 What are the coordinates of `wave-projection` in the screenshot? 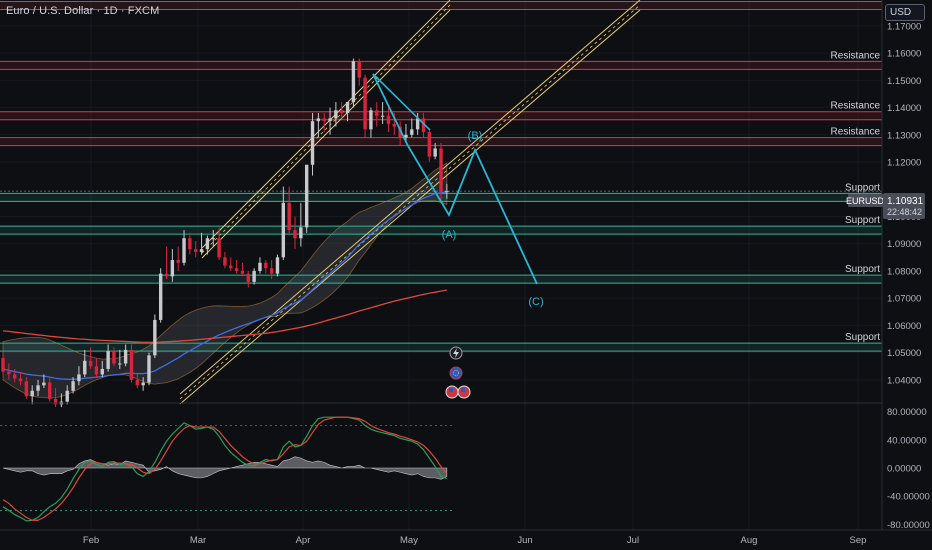 It's located at (455, 179).